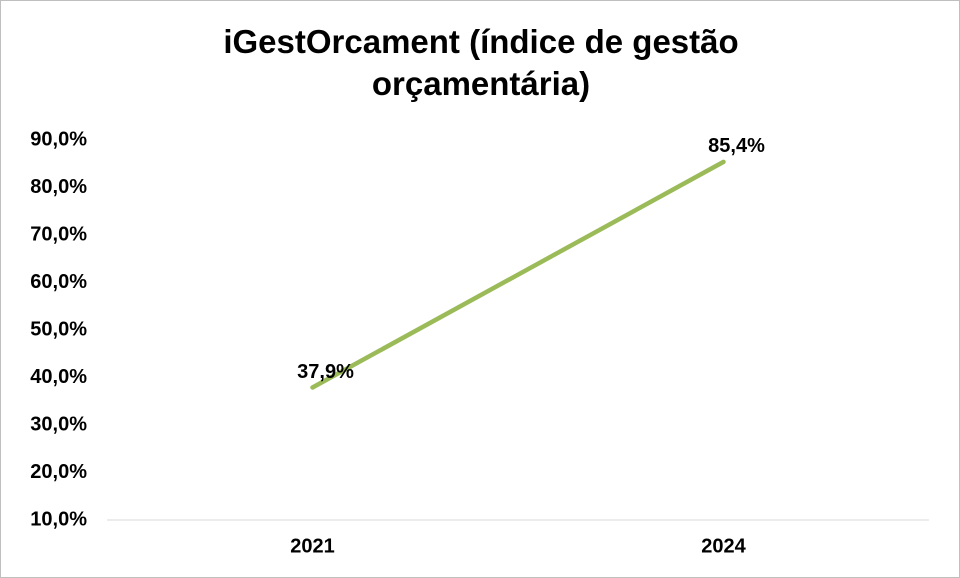 The image size is (960, 578). What do you see at coordinates (58, 282) in the screenshot?
I see `y-tick-label: 60,0%` at bounding box center [58, 282].